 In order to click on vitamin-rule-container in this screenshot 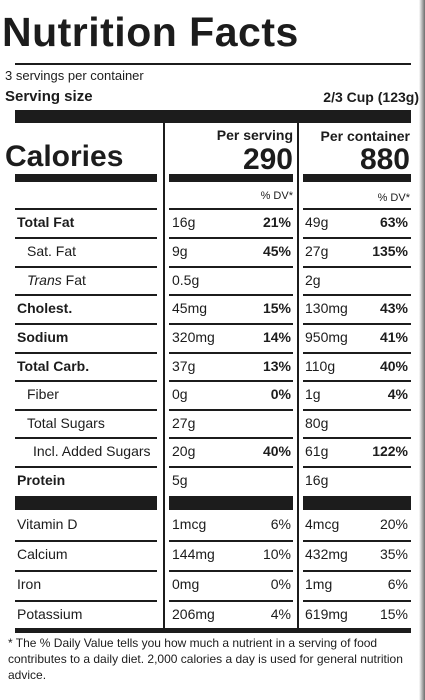, I will do `click(357, 503)`.